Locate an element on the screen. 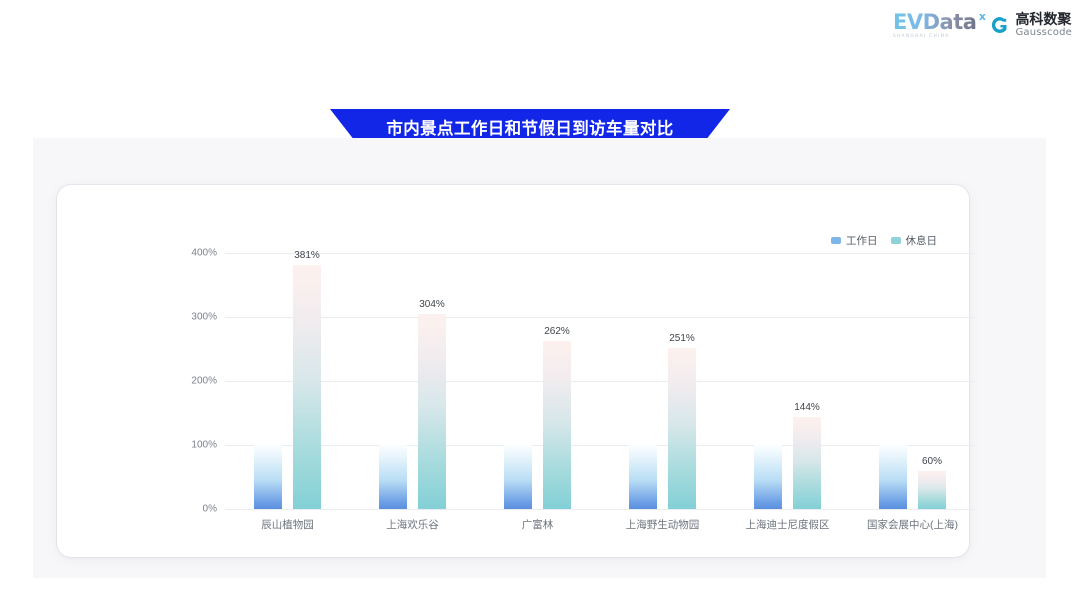 The height and width of the screenshot is (608, 1080). logo-bar: EVData x SHANGHAI CHINA 高科数聚 Gausscode is located at coordinates (982, 24).